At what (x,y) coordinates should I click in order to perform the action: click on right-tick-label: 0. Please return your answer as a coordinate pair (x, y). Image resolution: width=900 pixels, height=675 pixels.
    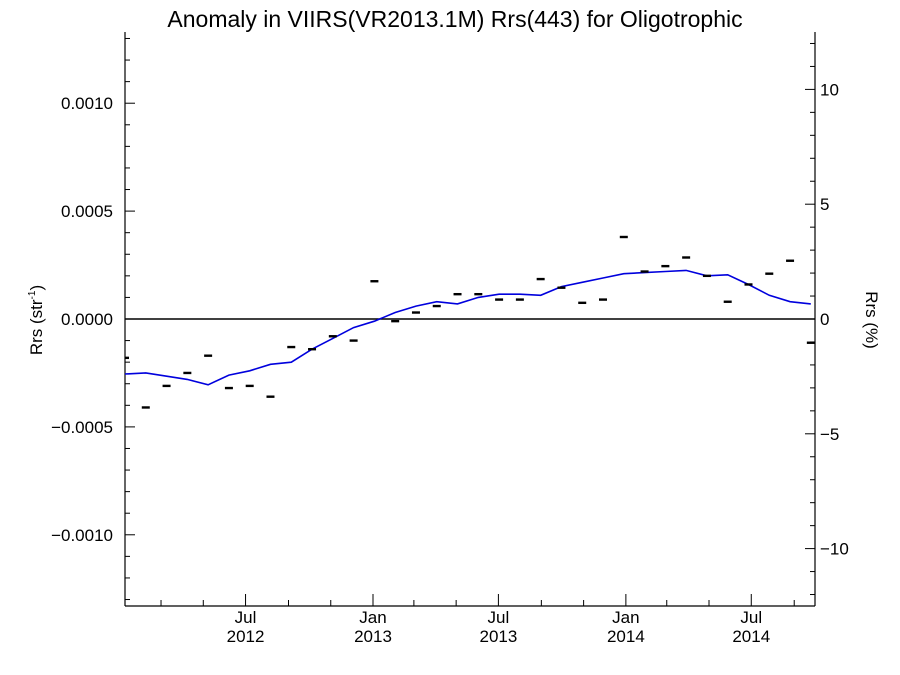
    Looking at the image, I should click on (824, 319).